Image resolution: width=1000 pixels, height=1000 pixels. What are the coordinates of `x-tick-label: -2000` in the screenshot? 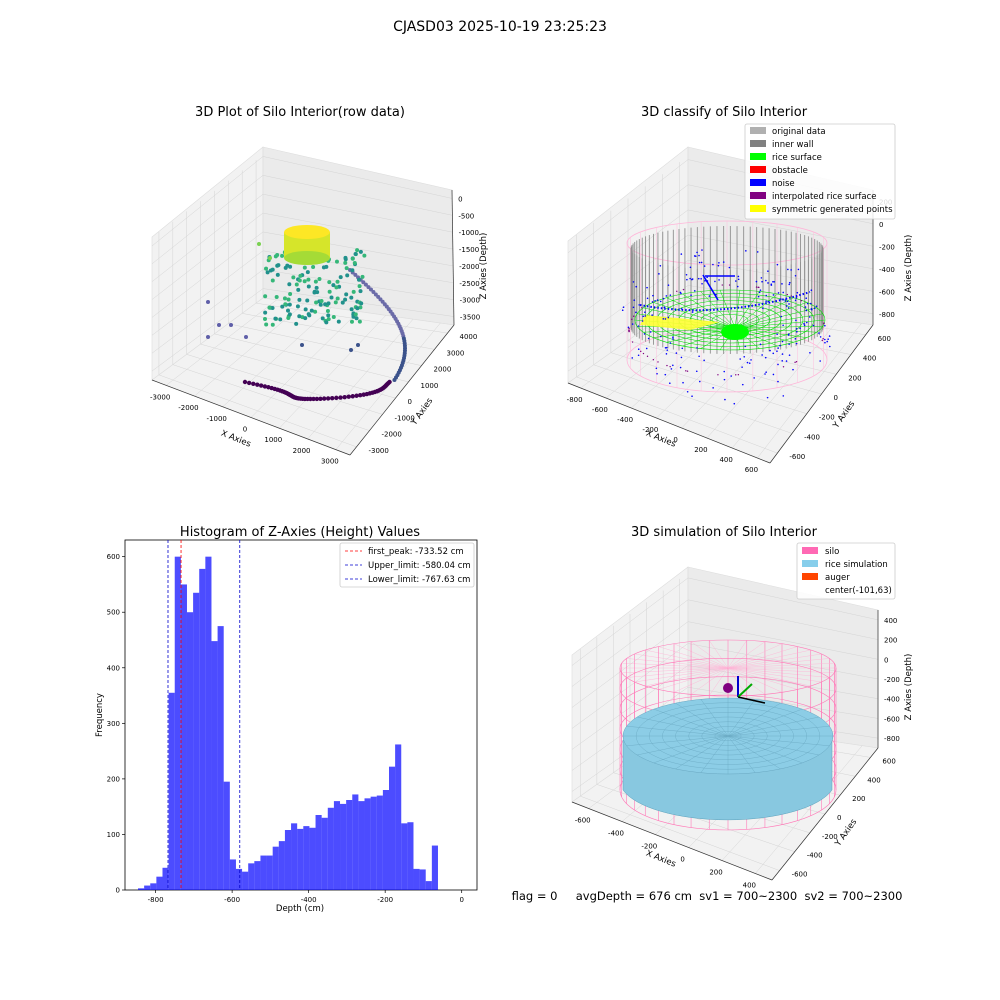 It's located at (188, 408).